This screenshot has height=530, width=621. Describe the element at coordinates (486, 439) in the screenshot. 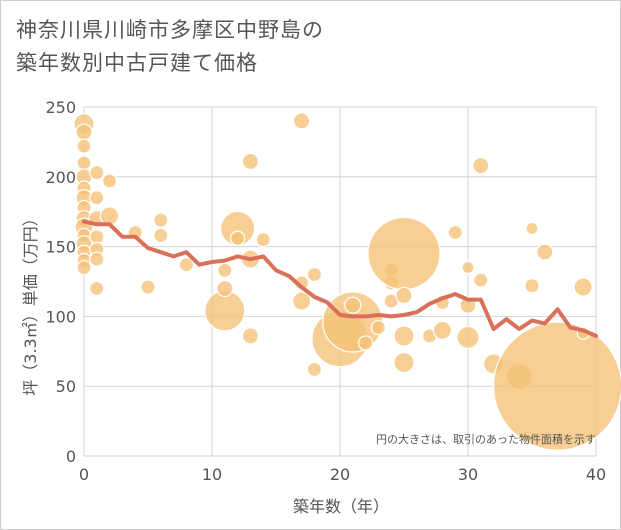

I see `bubble-size-note: 円の大きさは、取引のあった物件面積を示す` at that location.